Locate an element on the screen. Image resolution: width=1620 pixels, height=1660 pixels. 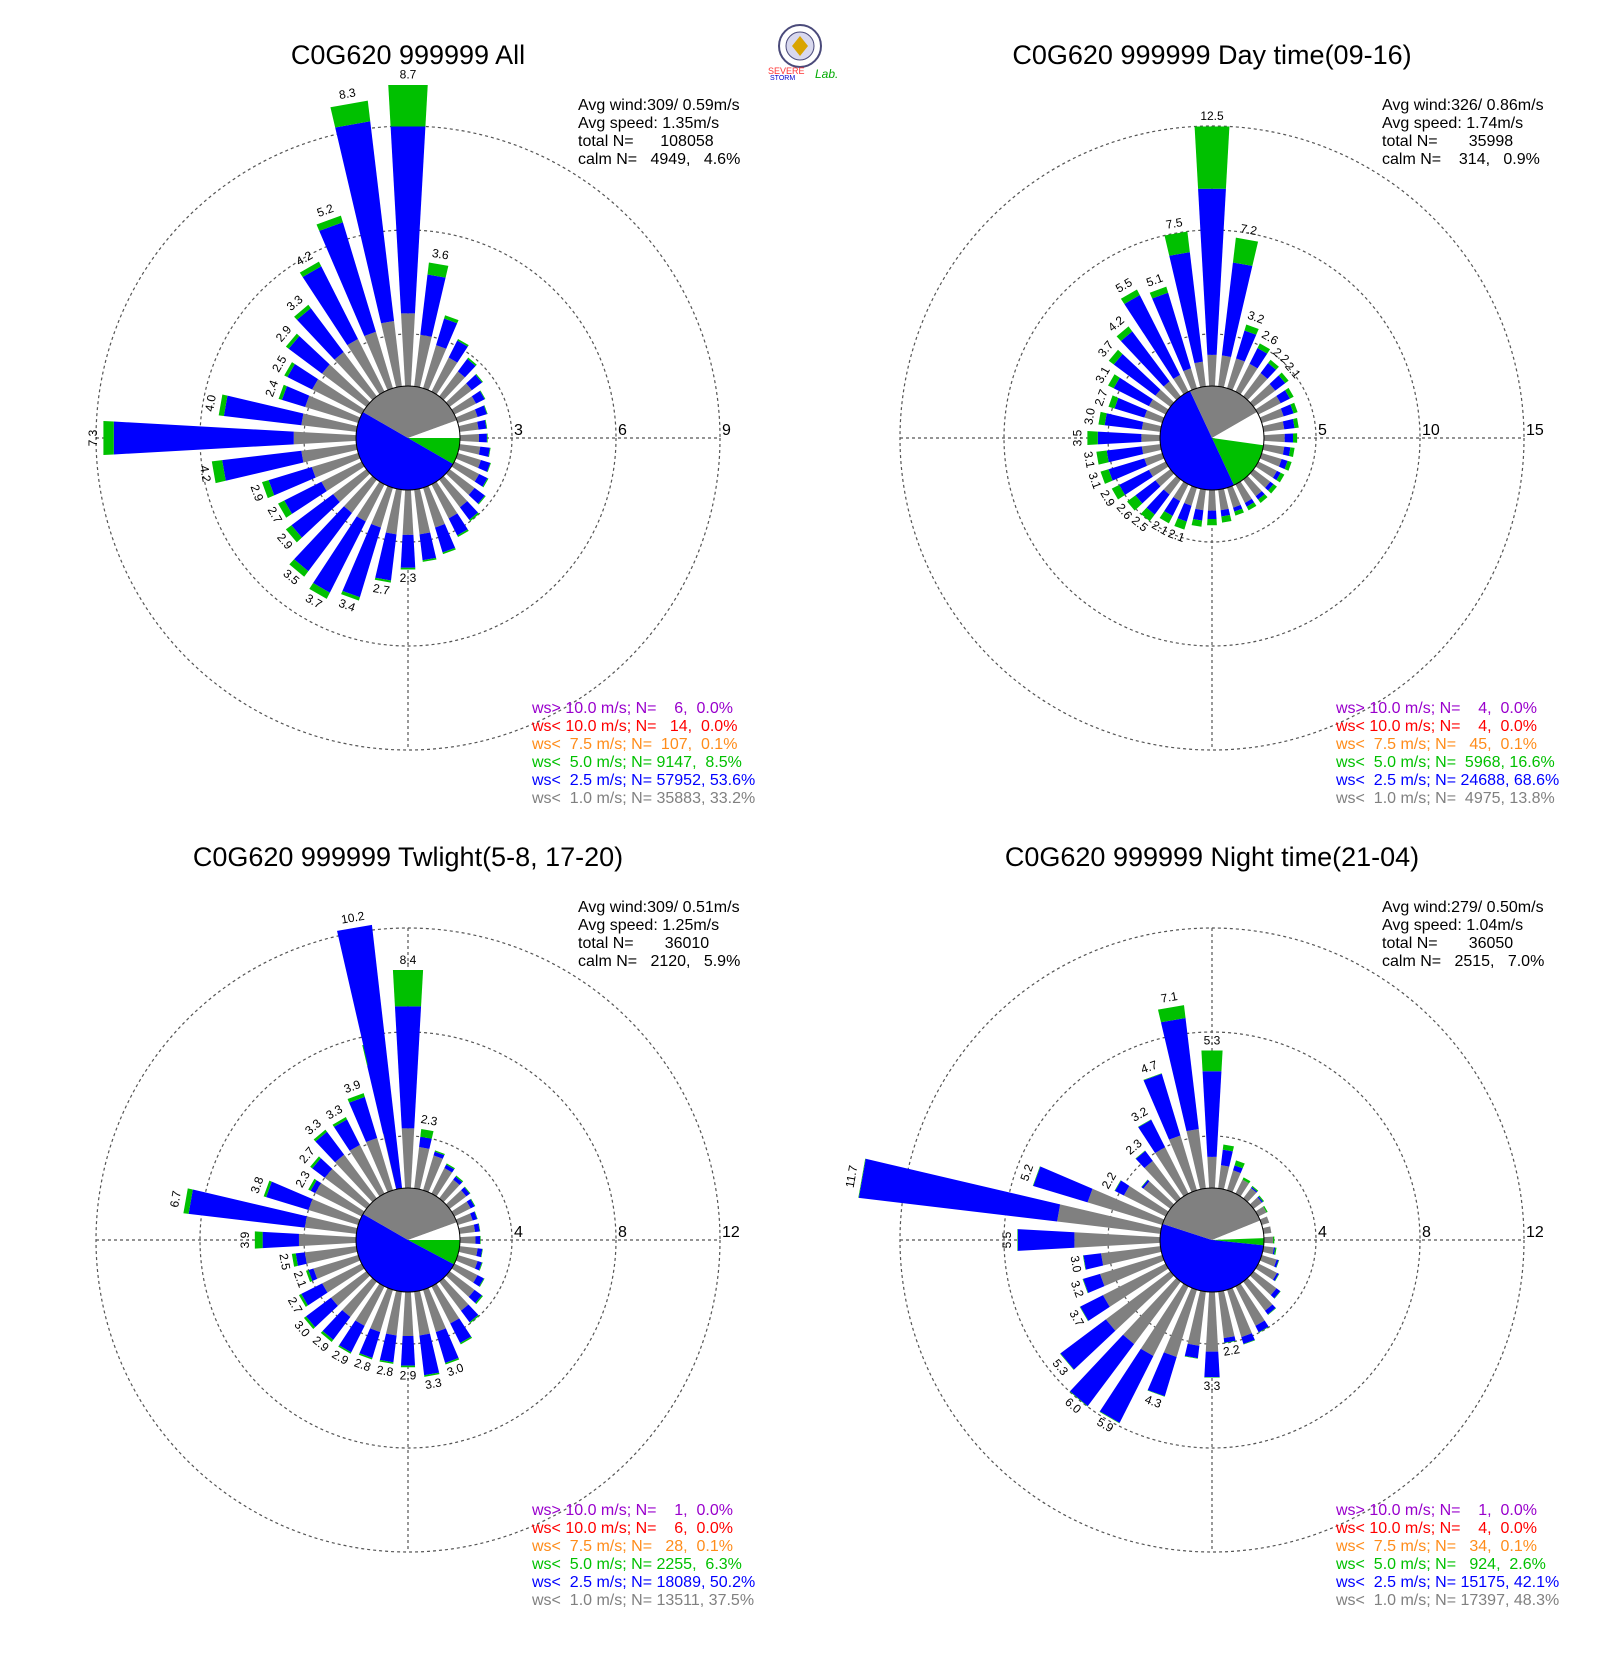
legend-entry: ws< 5.0 m/s; N= 924, 2.6% is located at coordinates (1440, 1564).